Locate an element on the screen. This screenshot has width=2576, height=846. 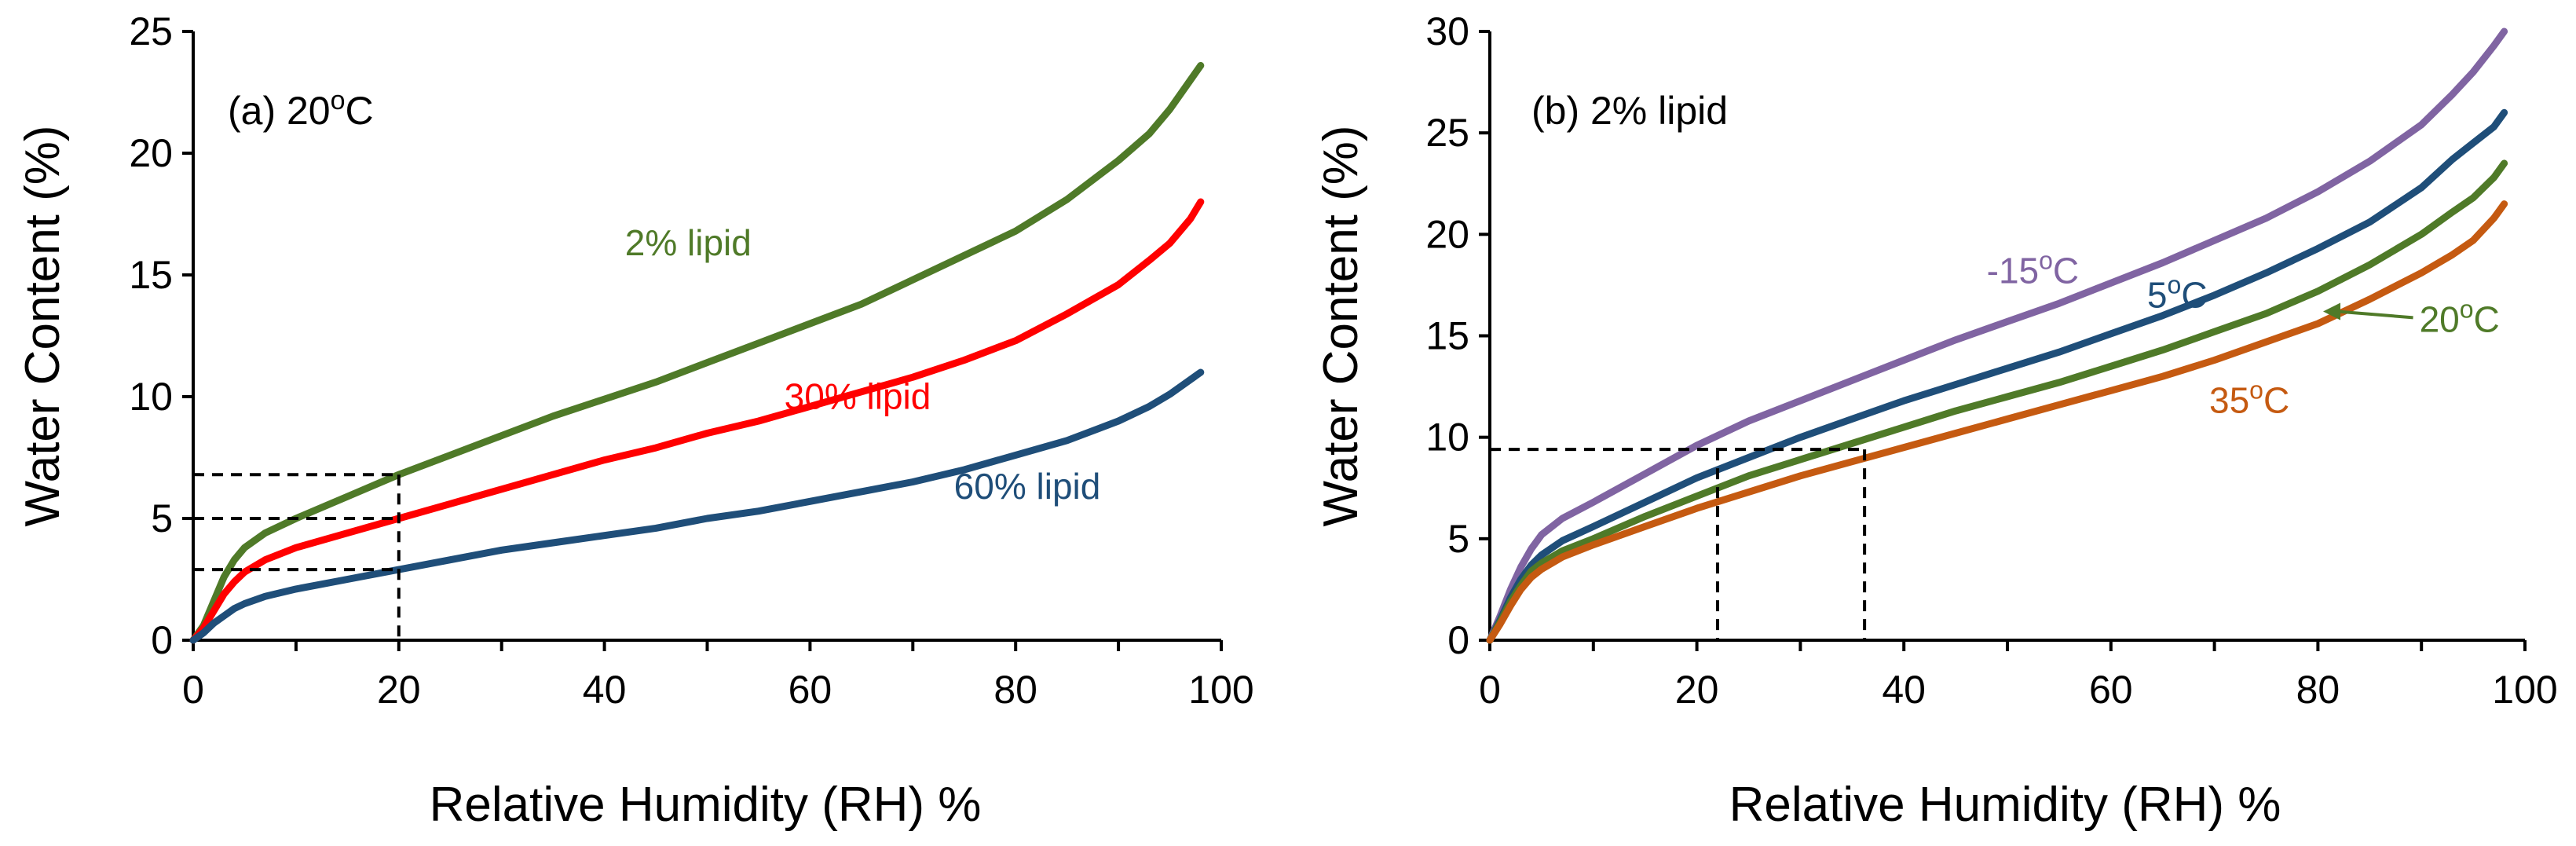
panel-b-x-tick-label: 0 is located at coordinates (1490, 690).